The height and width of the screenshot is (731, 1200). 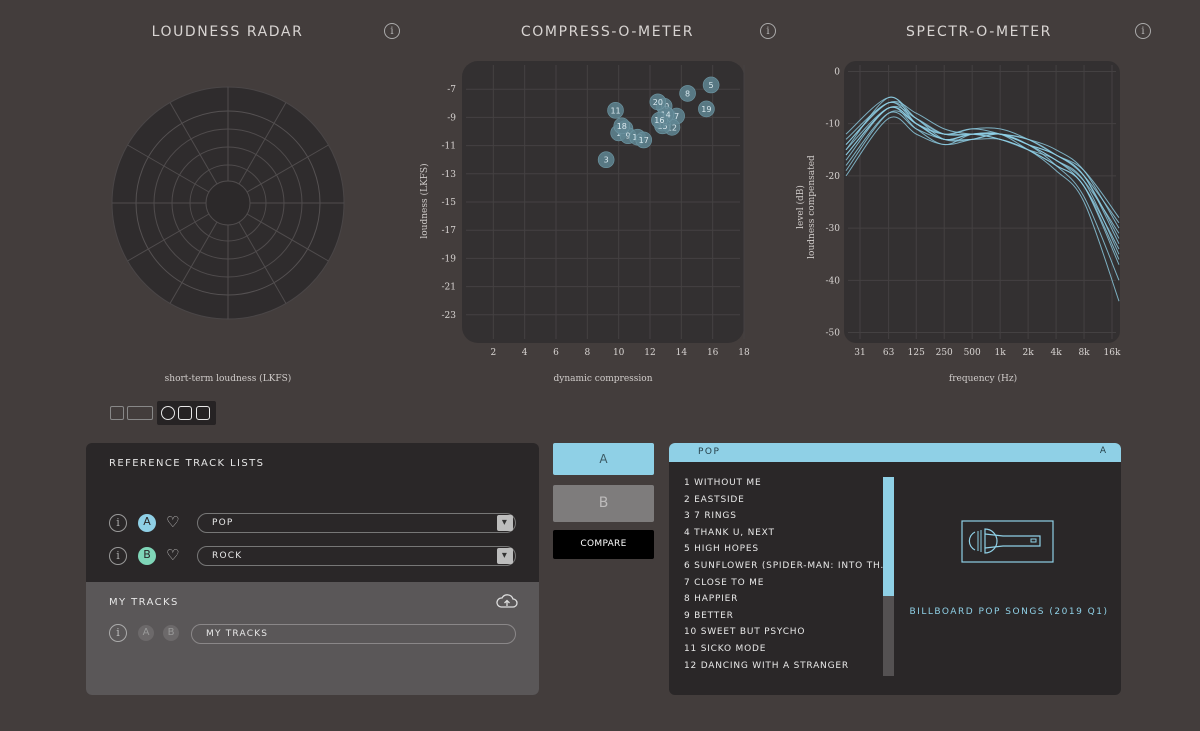 What do you see at coordinates (147, 556) in the screenshot?
I see `reference-b-badge: B` at bounding box center [147, 556].